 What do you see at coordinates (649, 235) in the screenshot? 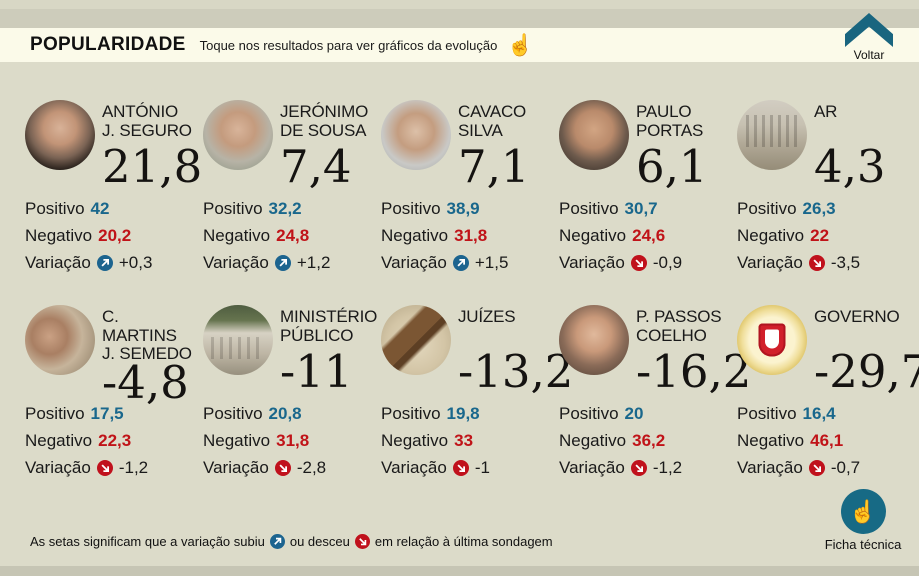
I see `negative-value: 24,6` at bounding box center [649, 235].